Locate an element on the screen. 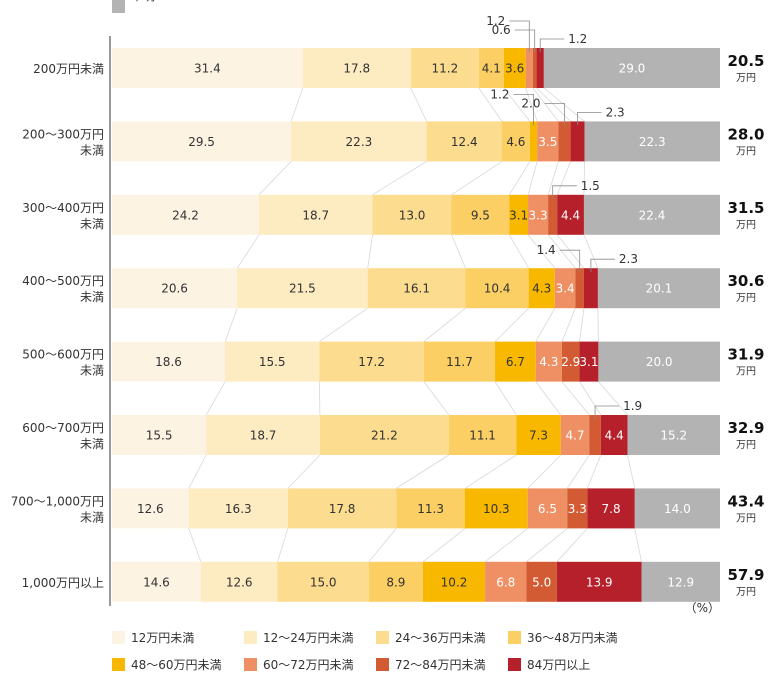 The height and width of the screenshot is (700, 780). category-label: 200～300万円 is located at coordinates (63, 134).